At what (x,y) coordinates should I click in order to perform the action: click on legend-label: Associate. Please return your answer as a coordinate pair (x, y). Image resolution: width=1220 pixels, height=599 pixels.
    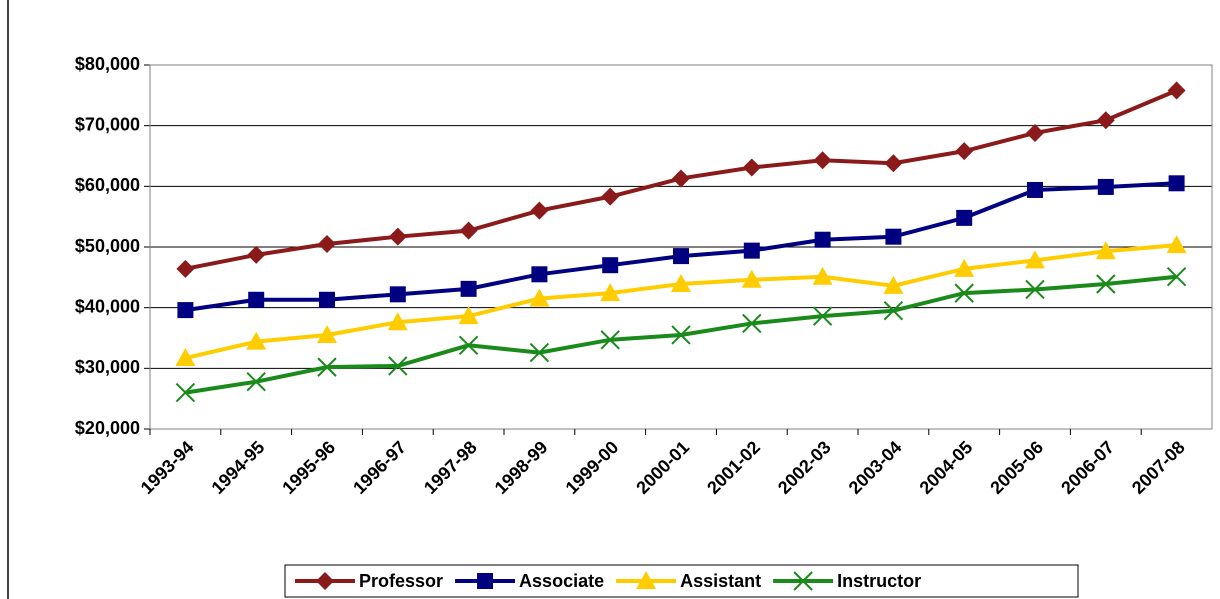
    Looking at the image, I should click on (561, 581).